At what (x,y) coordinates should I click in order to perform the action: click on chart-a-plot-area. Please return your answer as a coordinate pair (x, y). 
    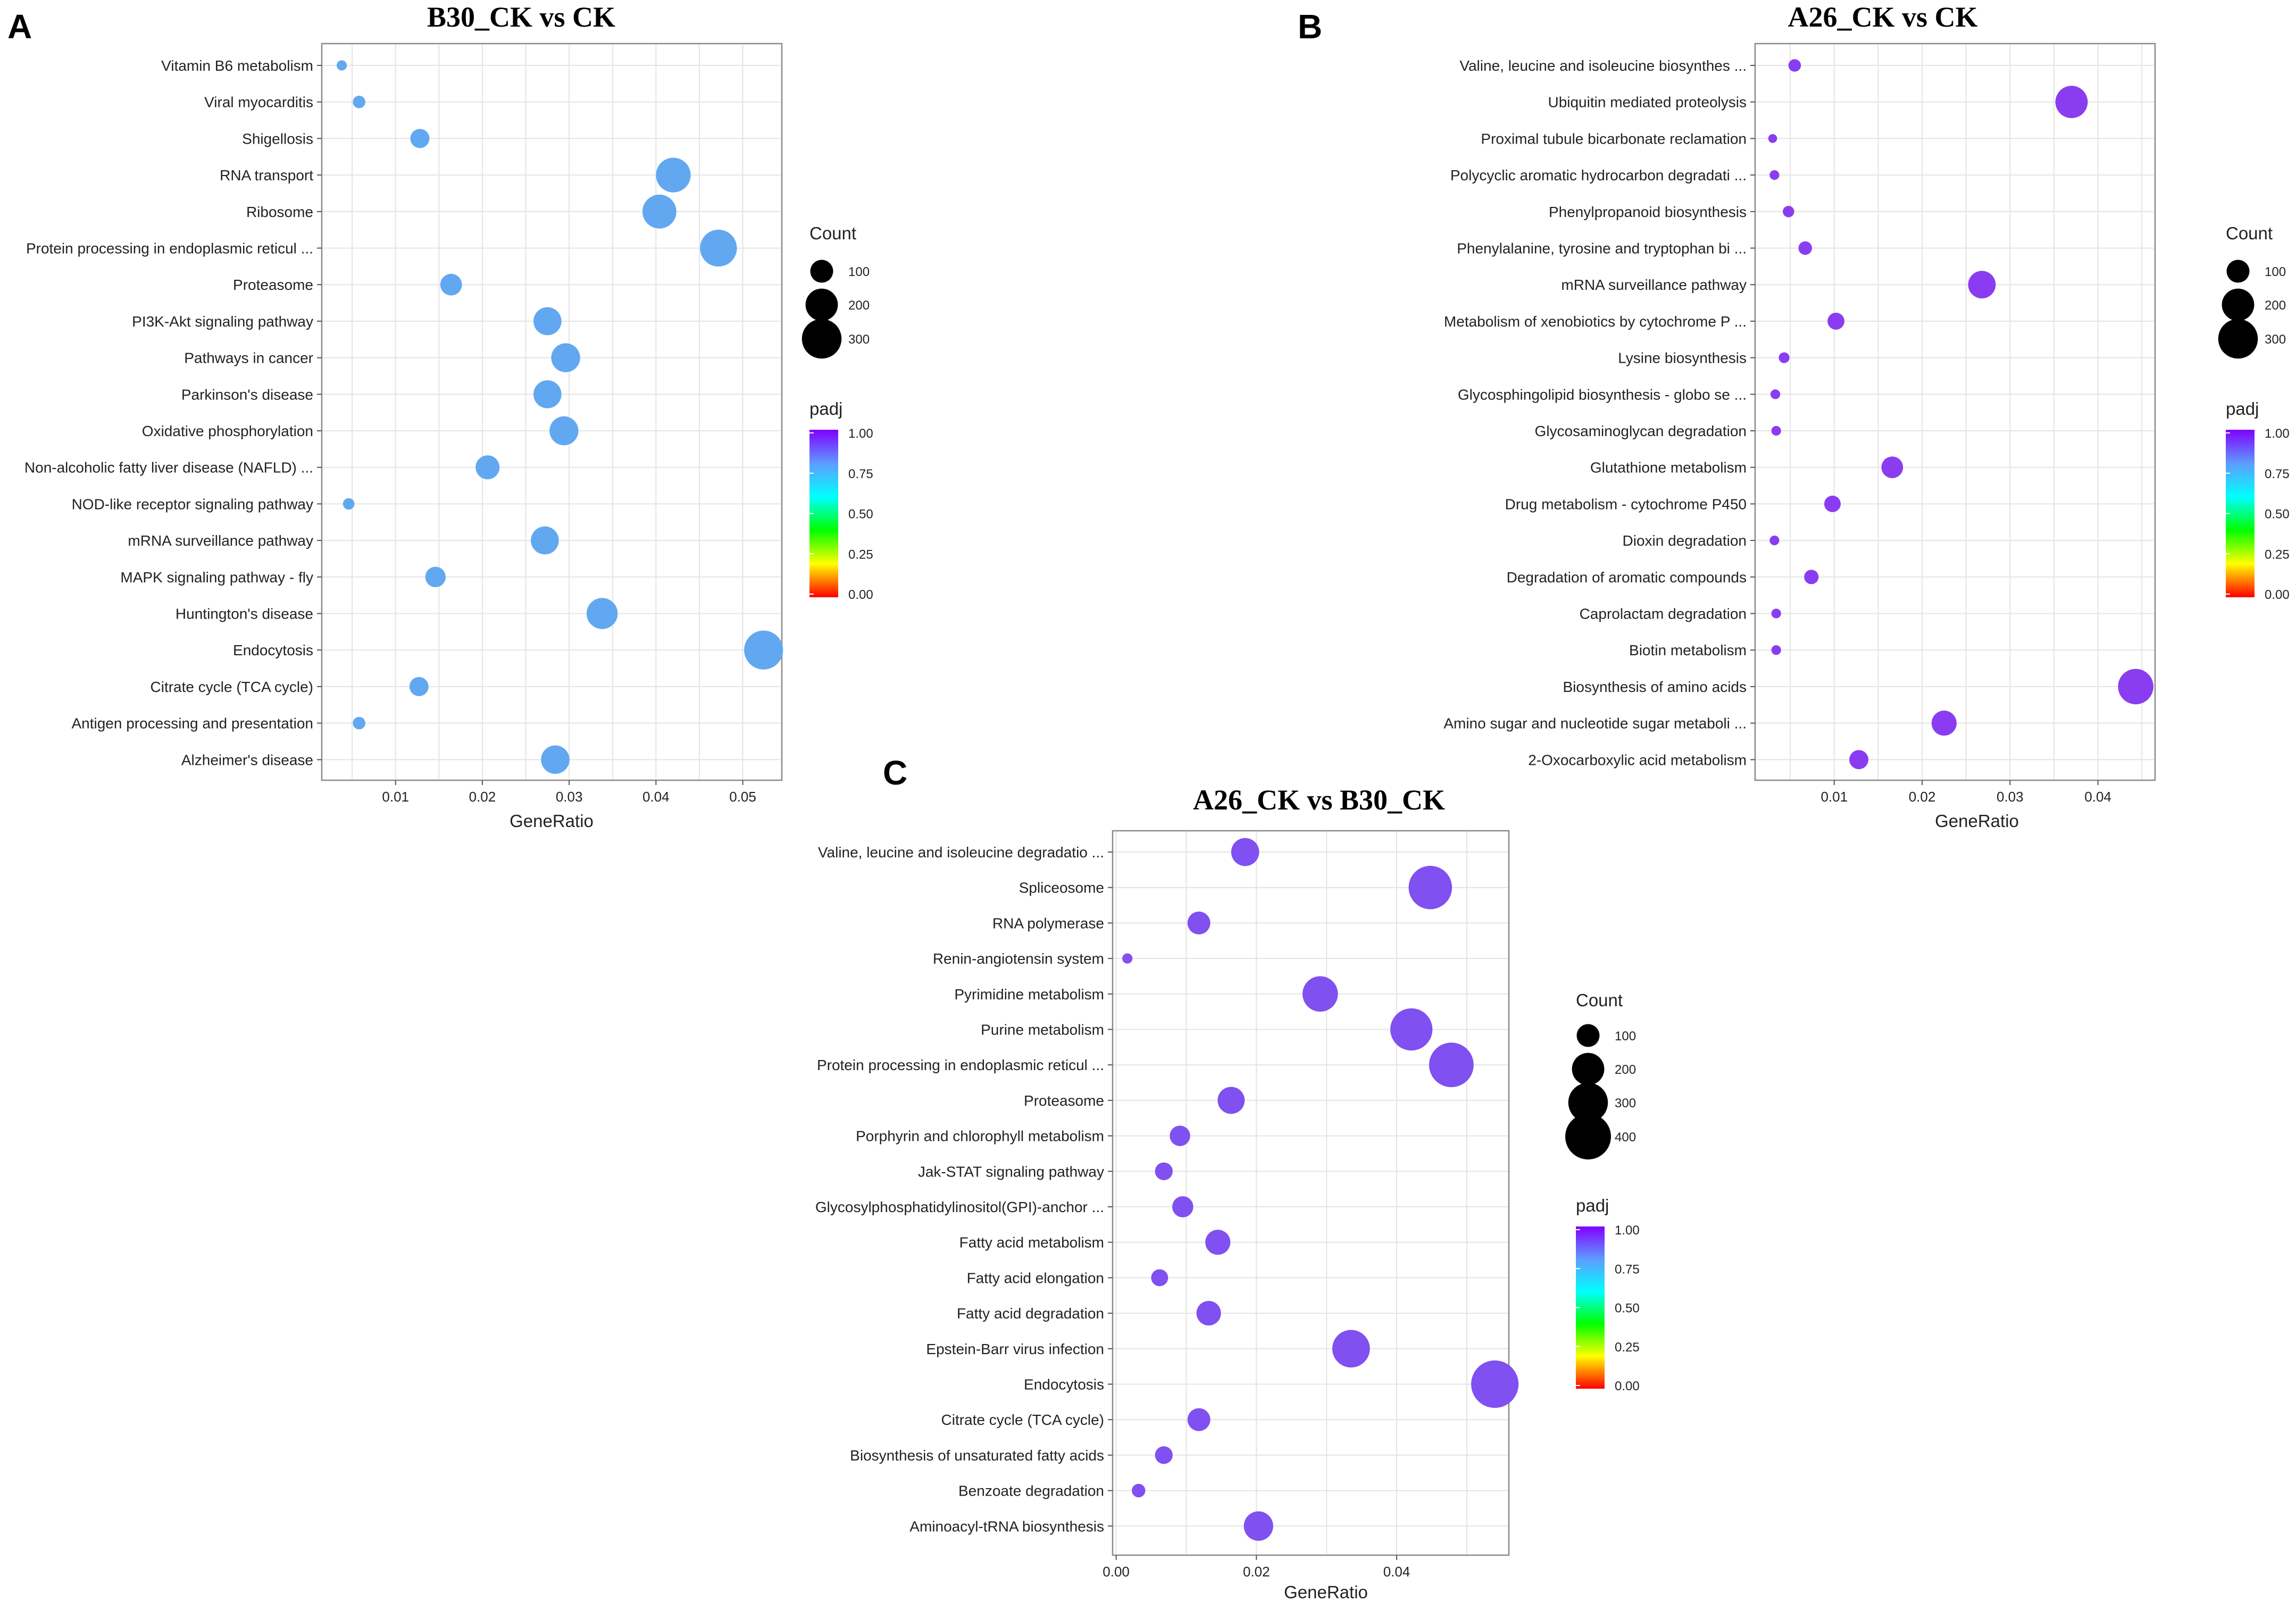
    Looking at the image, I should click on (552, 412).